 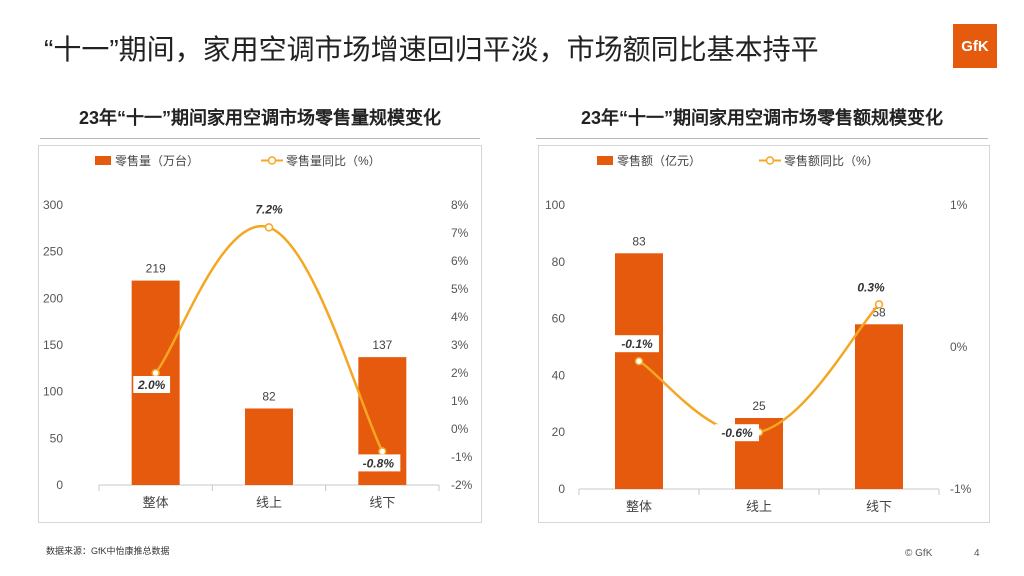 I want to click on chart-1-right-tick-2: 0%, so click(x=460, y=429).